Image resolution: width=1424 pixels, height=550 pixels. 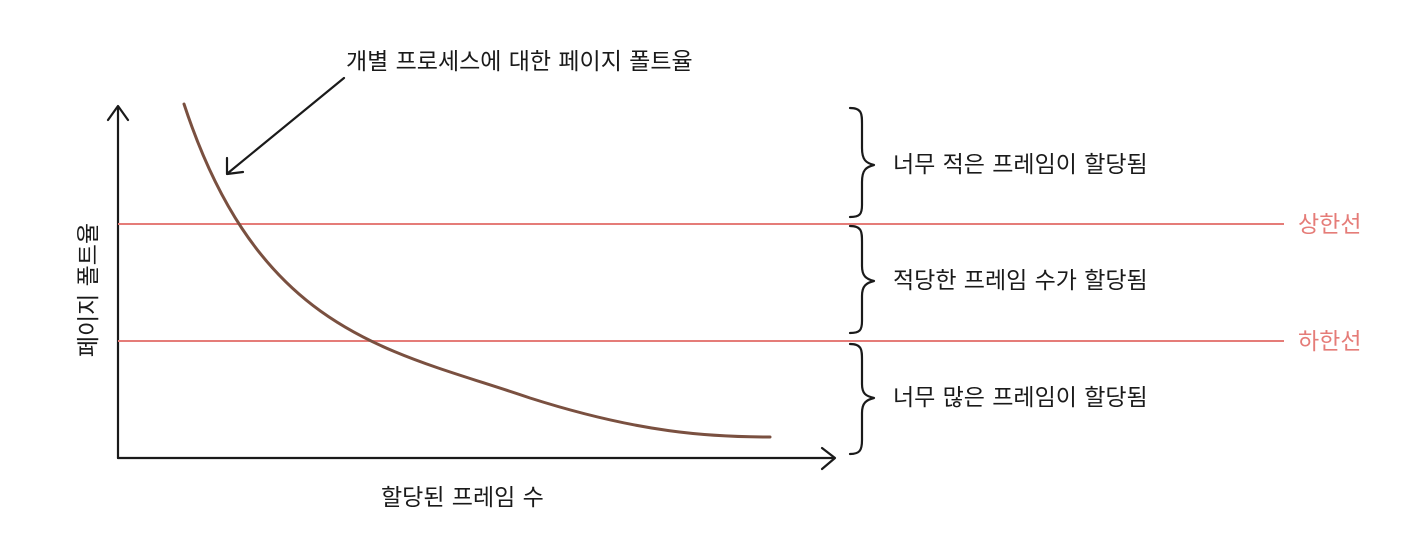 I want to click on zone-brace-middle, so click(x=862, y=279).